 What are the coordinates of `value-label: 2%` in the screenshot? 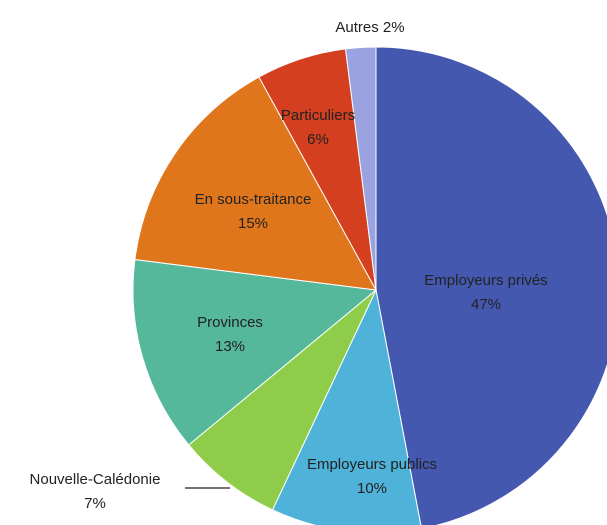 It's located at (394, 27).